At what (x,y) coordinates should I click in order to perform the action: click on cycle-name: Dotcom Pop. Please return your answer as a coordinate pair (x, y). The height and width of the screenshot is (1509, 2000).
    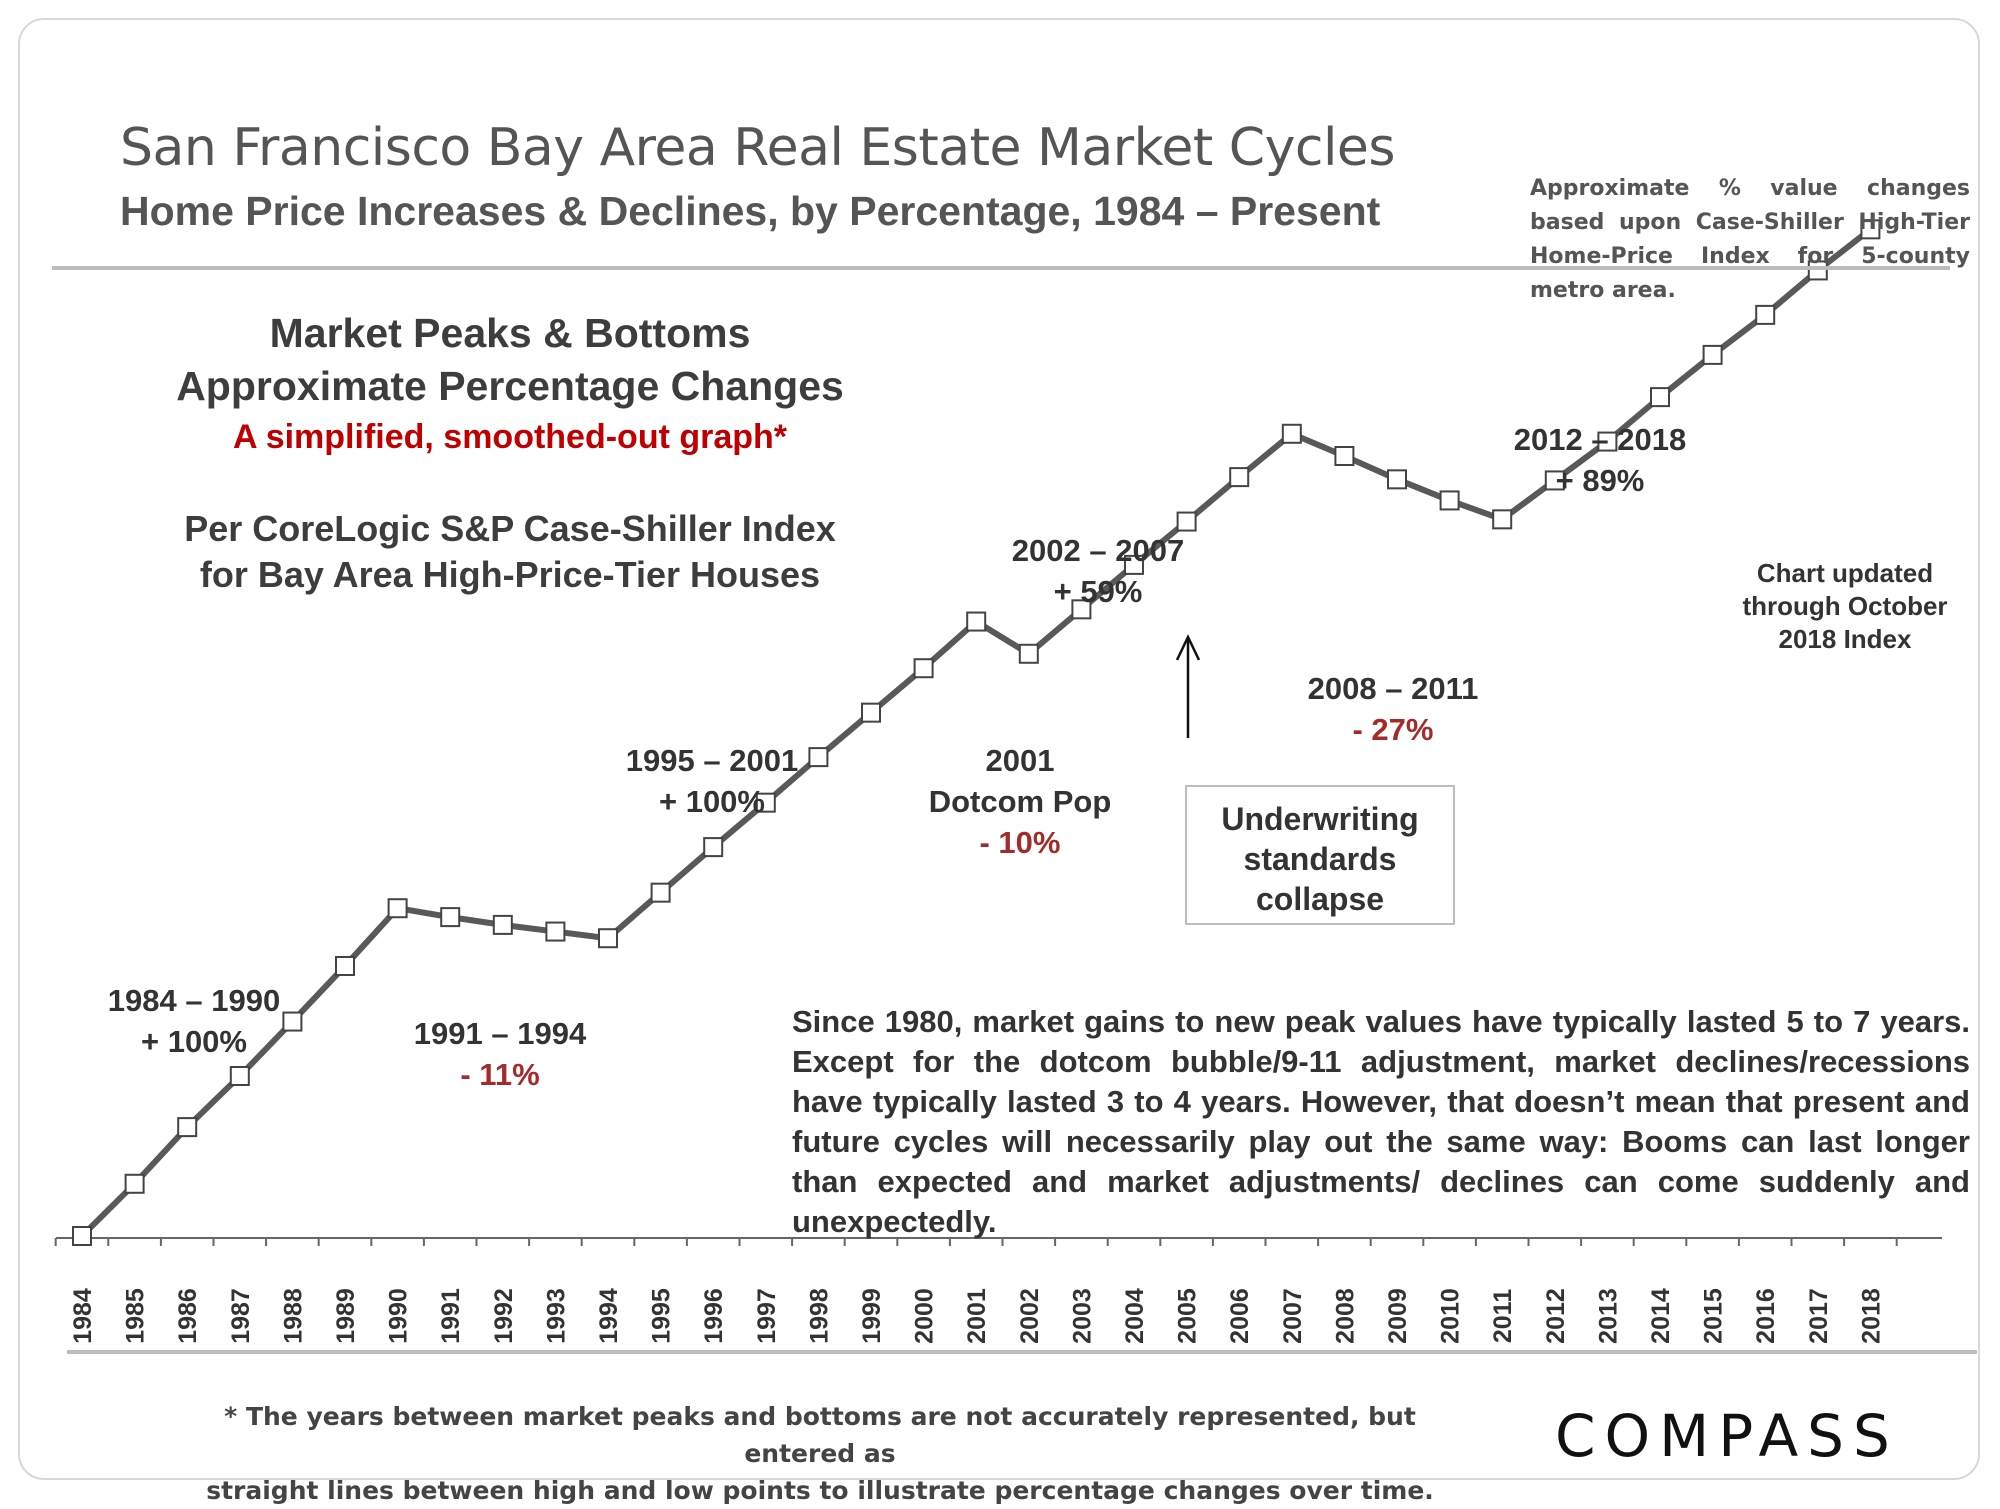
    Looking at the image, I should click on (1020, 801).